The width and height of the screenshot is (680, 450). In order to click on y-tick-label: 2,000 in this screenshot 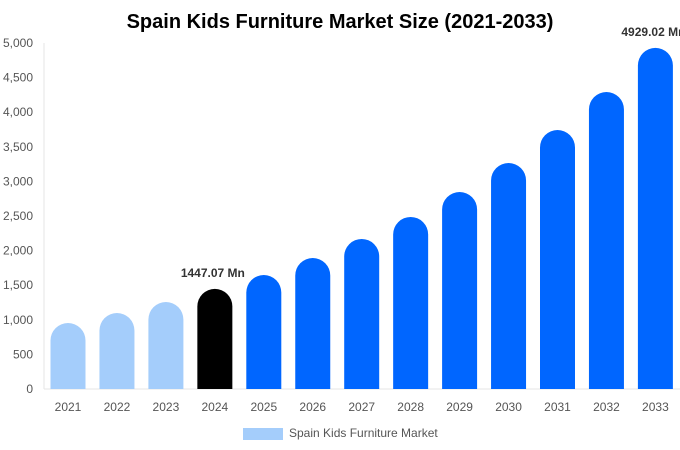, I will do `click(18, 251)`.